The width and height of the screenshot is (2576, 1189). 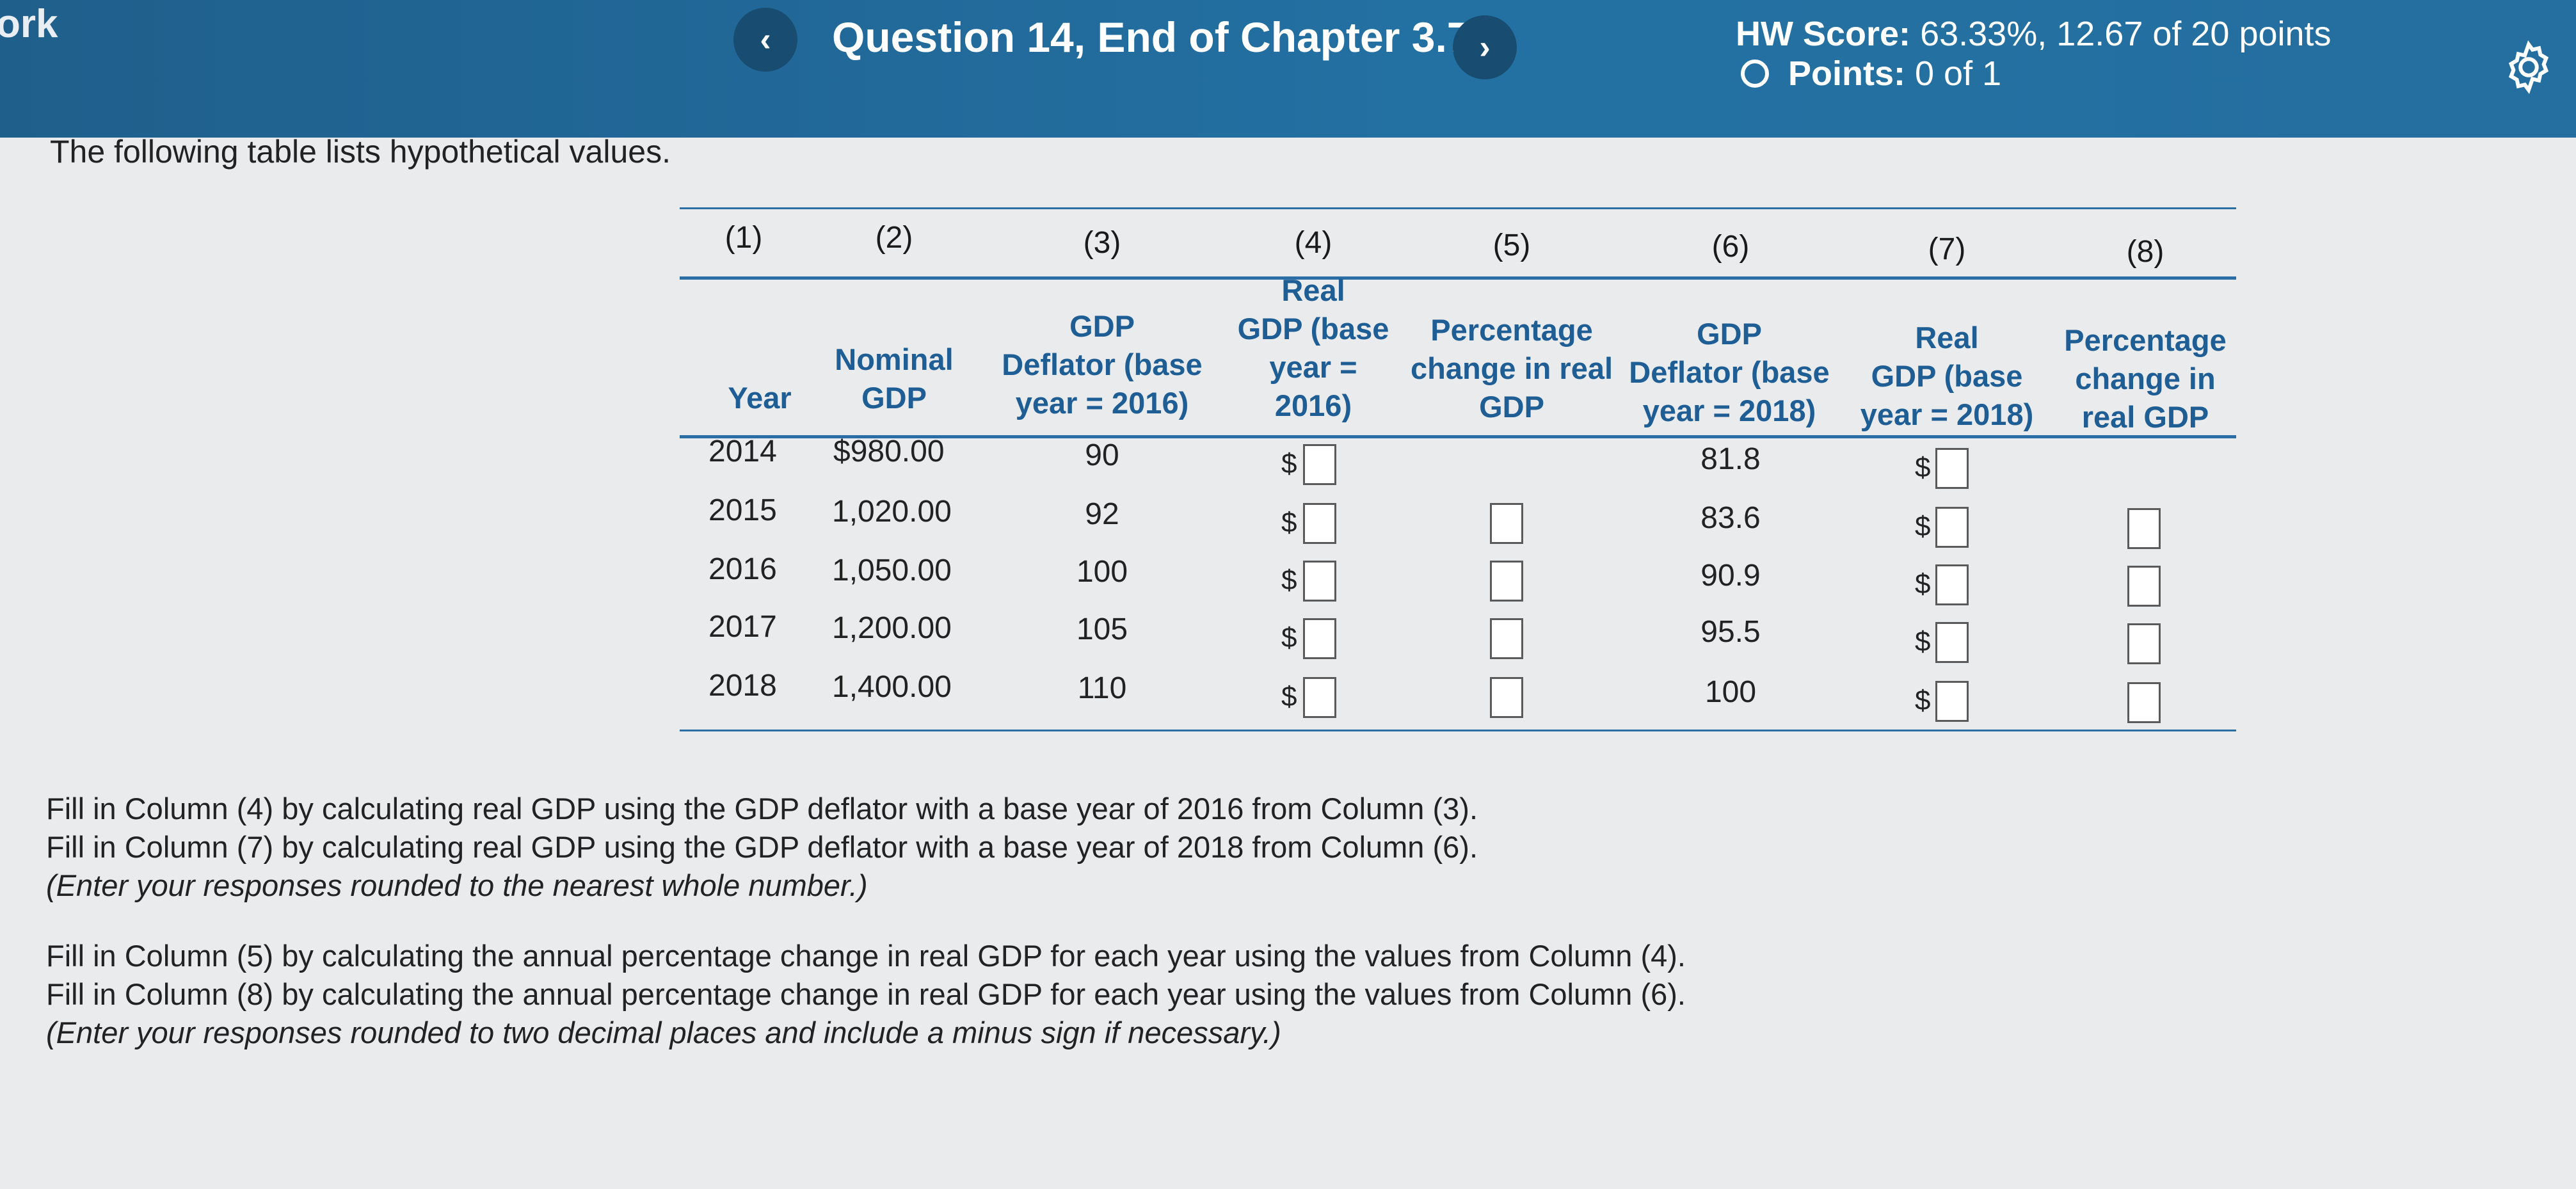 I want to click on header-pct-change-col8: Percentage change in real GDP, so click(x=2145, y=378).